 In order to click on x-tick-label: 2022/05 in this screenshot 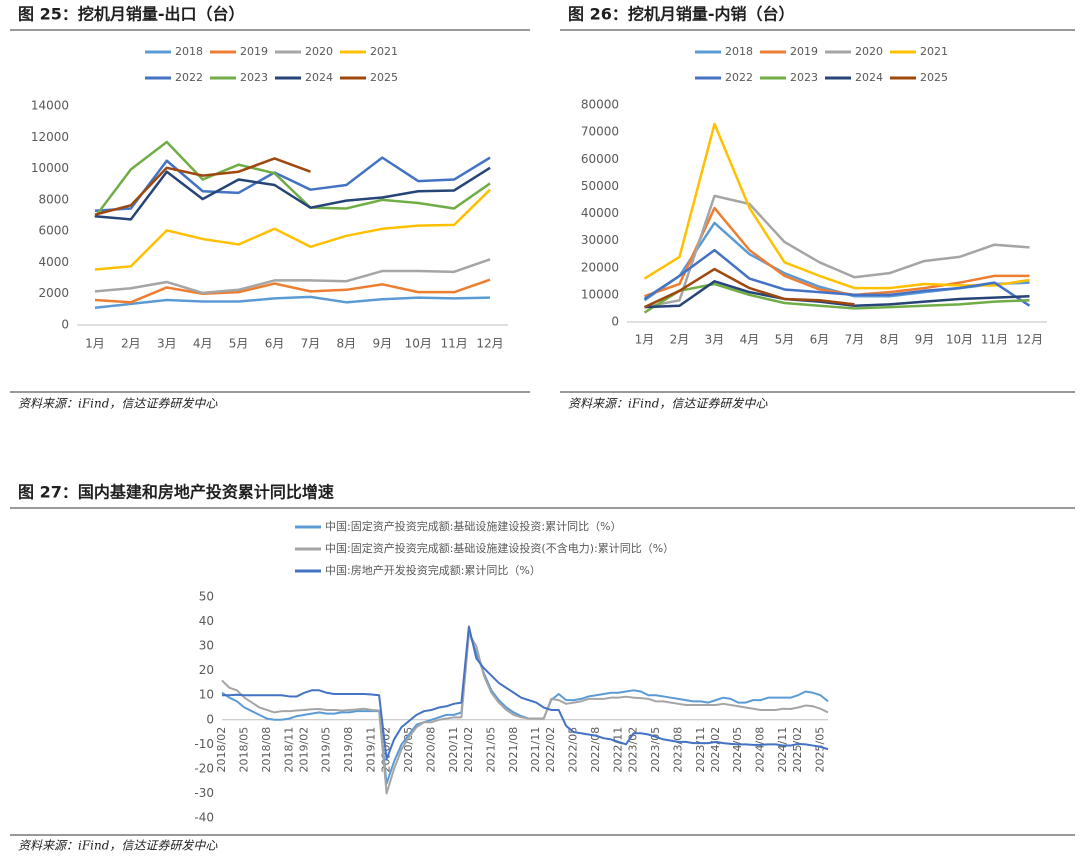, I will do `click(573, 750)`.